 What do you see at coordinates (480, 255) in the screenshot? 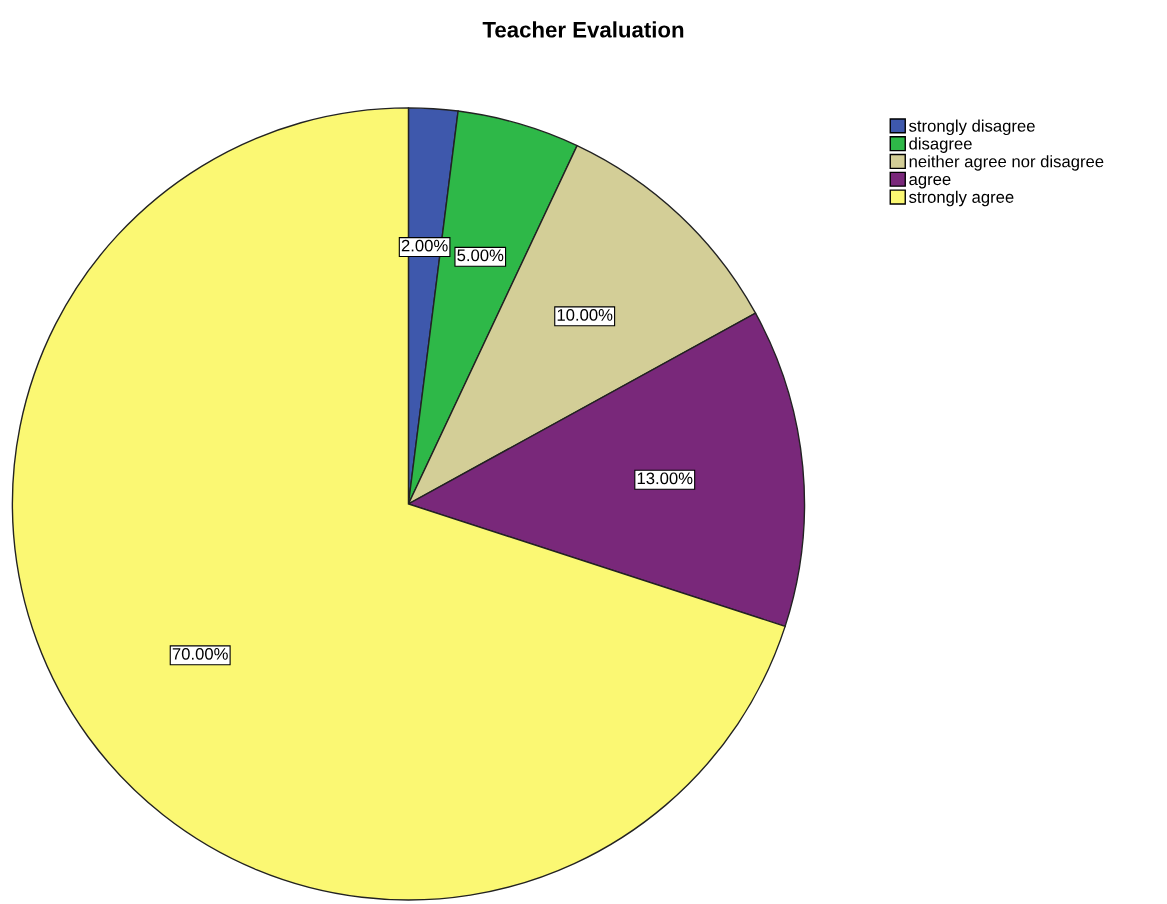
I see `data-label: 5.00%` at bounding box center [480, 255].